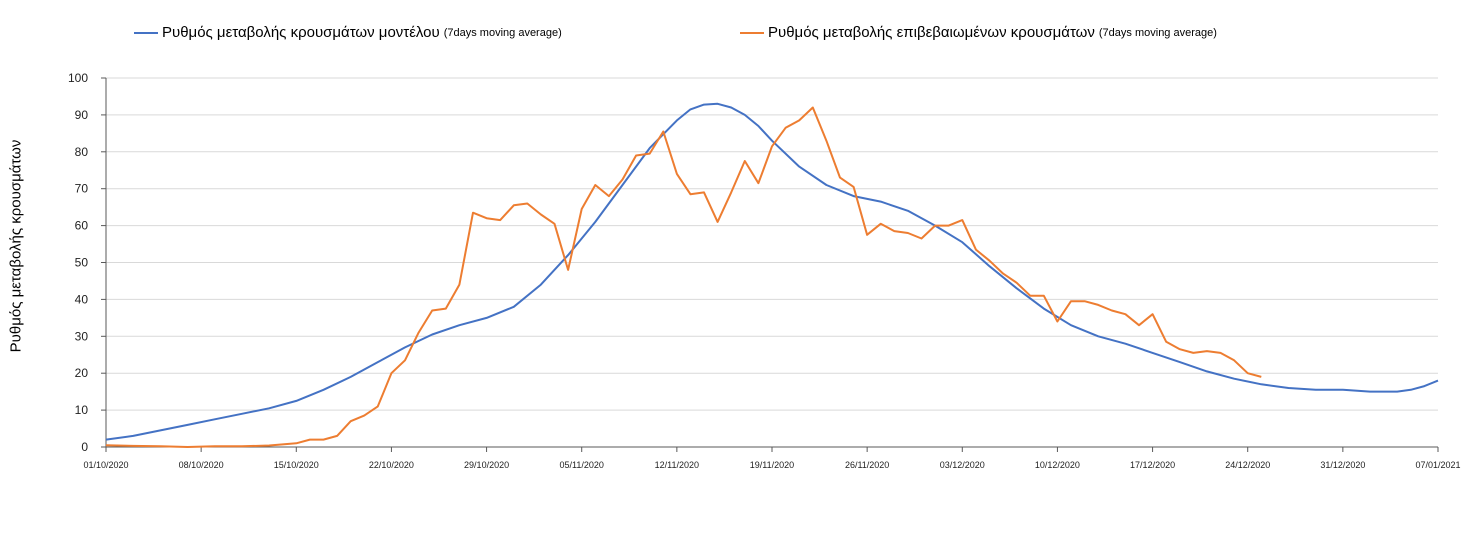 This screenshot has height=534, width=1478. Describe the element at coordinates (82, 226) in the screenshot. I see `y-tick-label: 60` at that location.